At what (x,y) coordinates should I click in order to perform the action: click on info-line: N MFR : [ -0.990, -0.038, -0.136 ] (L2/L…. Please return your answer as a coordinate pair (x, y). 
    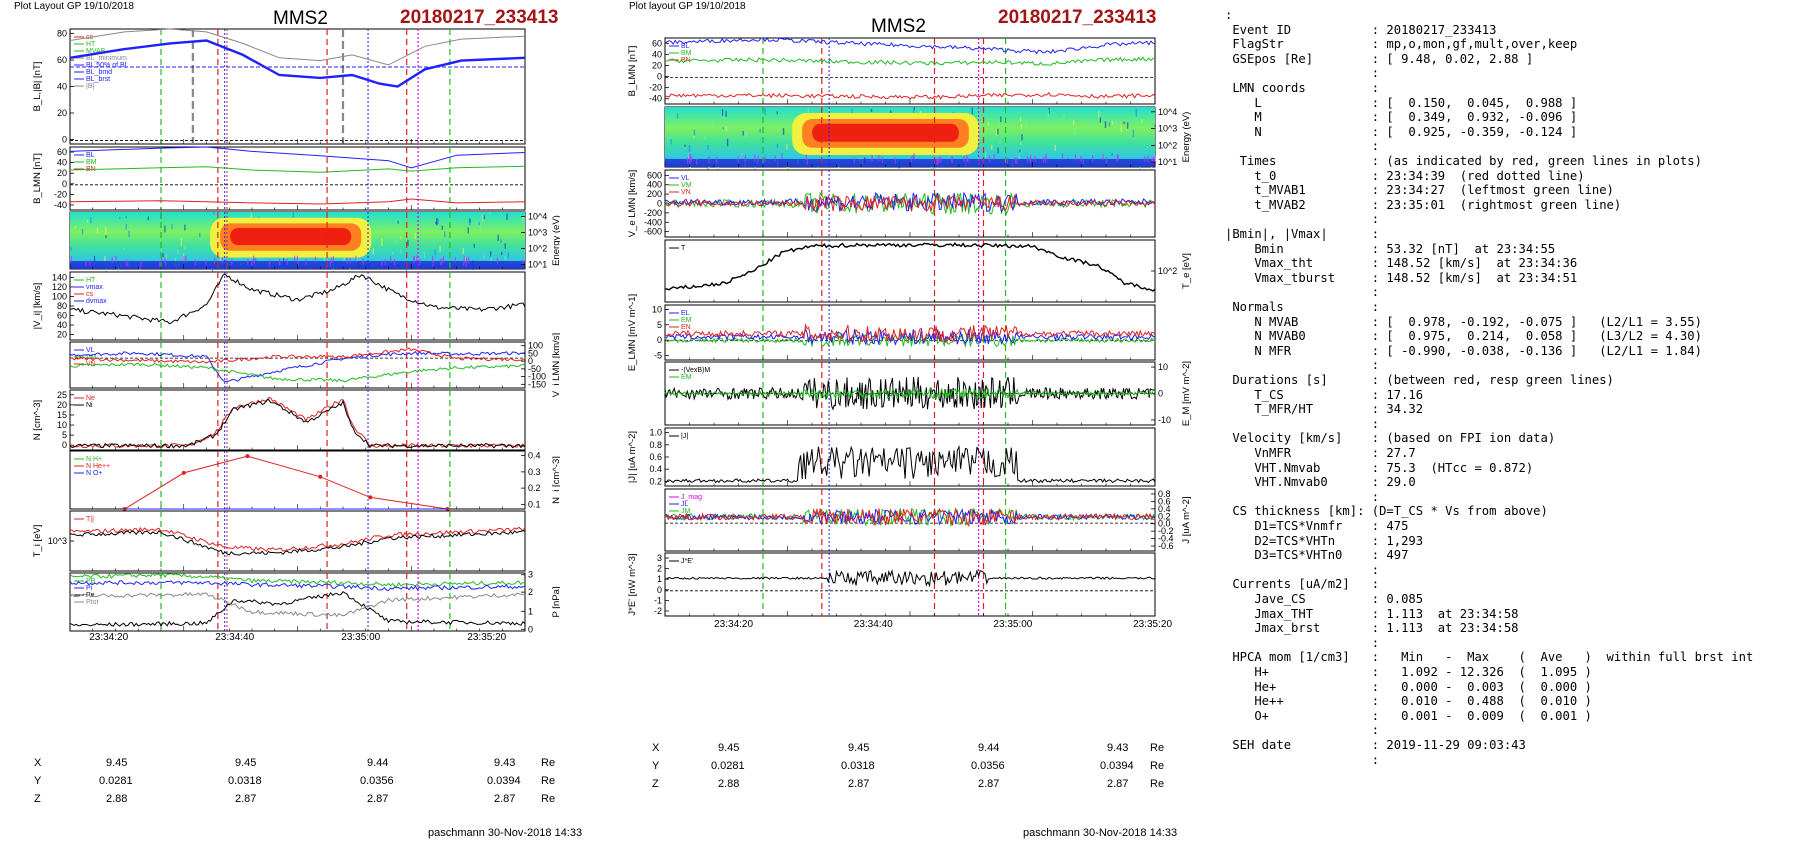
    Looking at the image, I should click on (1463, 350).